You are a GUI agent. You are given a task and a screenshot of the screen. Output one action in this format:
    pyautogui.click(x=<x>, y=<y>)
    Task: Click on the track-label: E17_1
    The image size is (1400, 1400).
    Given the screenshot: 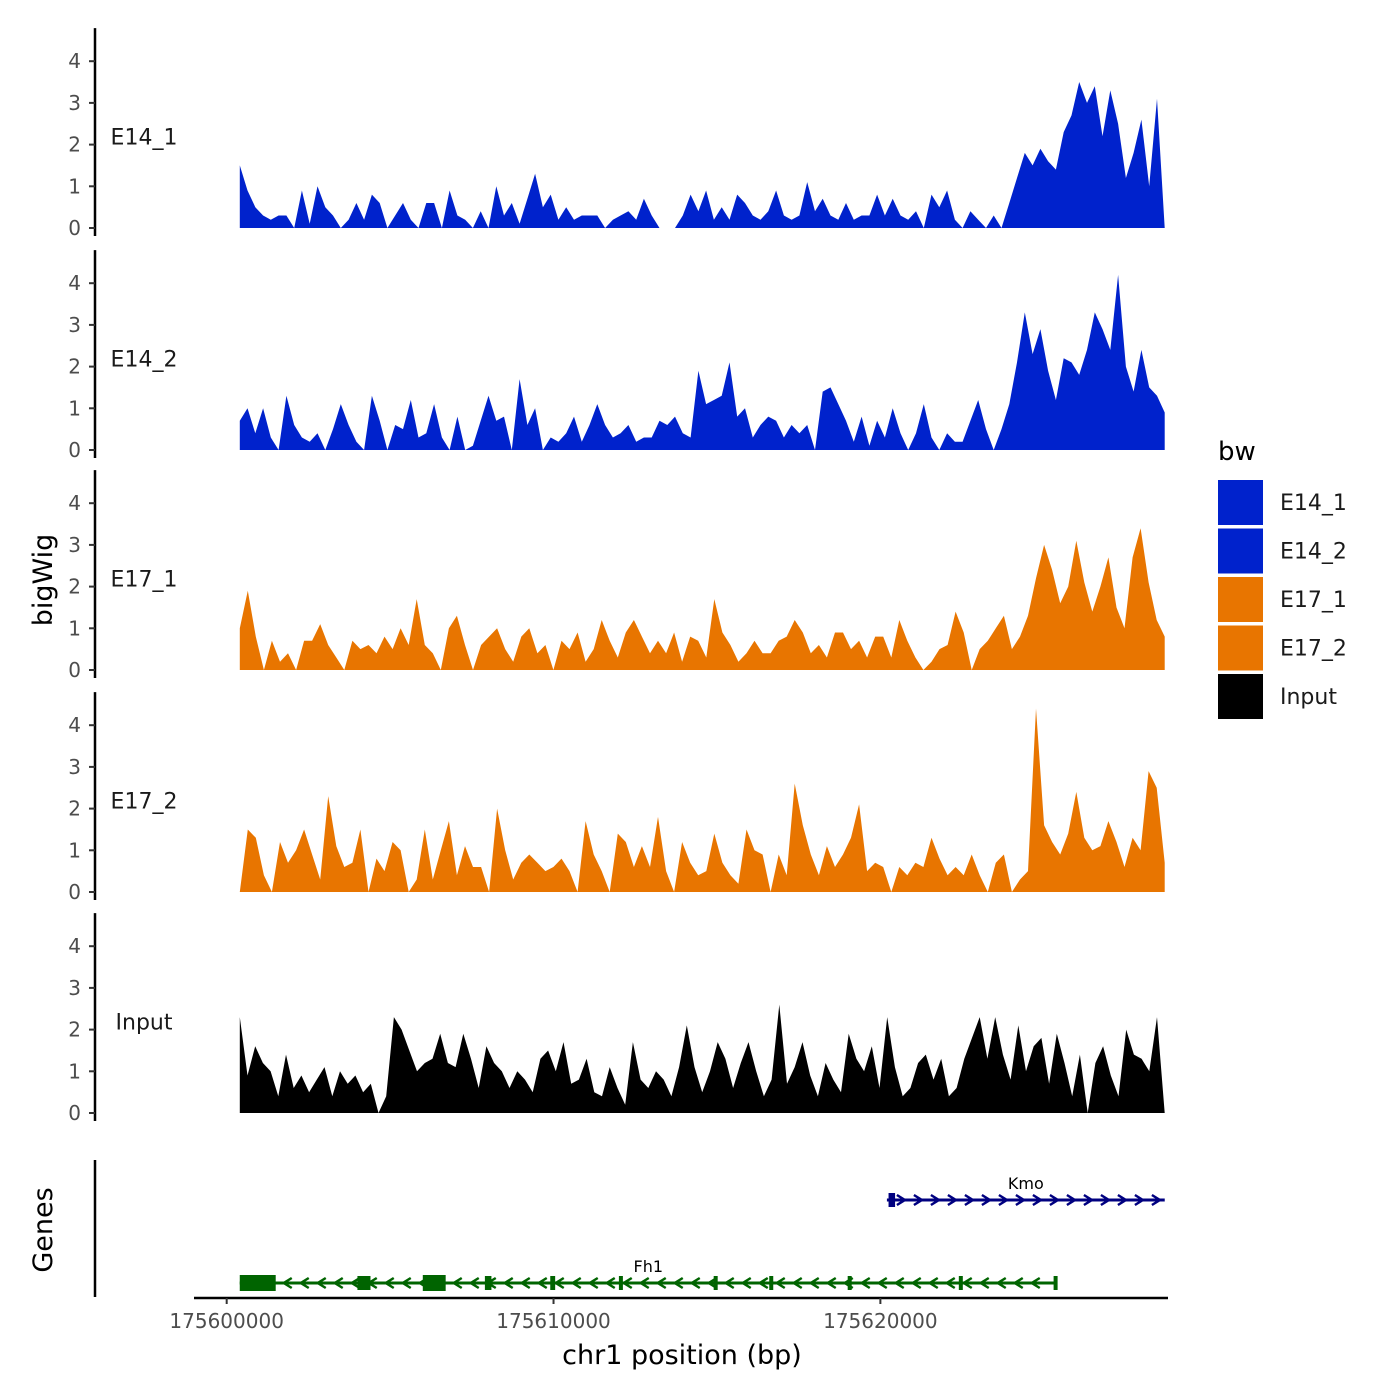 What is the action you would take?
    pyautogui.click(x=144, y=579)
    